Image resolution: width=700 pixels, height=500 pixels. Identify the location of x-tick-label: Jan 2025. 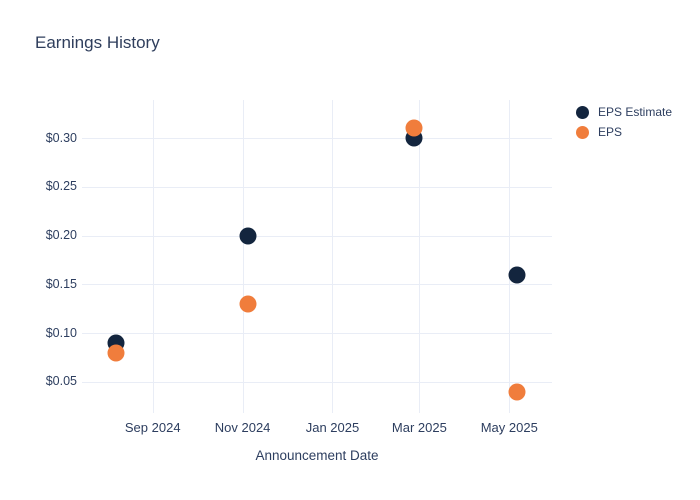
(332, 427).